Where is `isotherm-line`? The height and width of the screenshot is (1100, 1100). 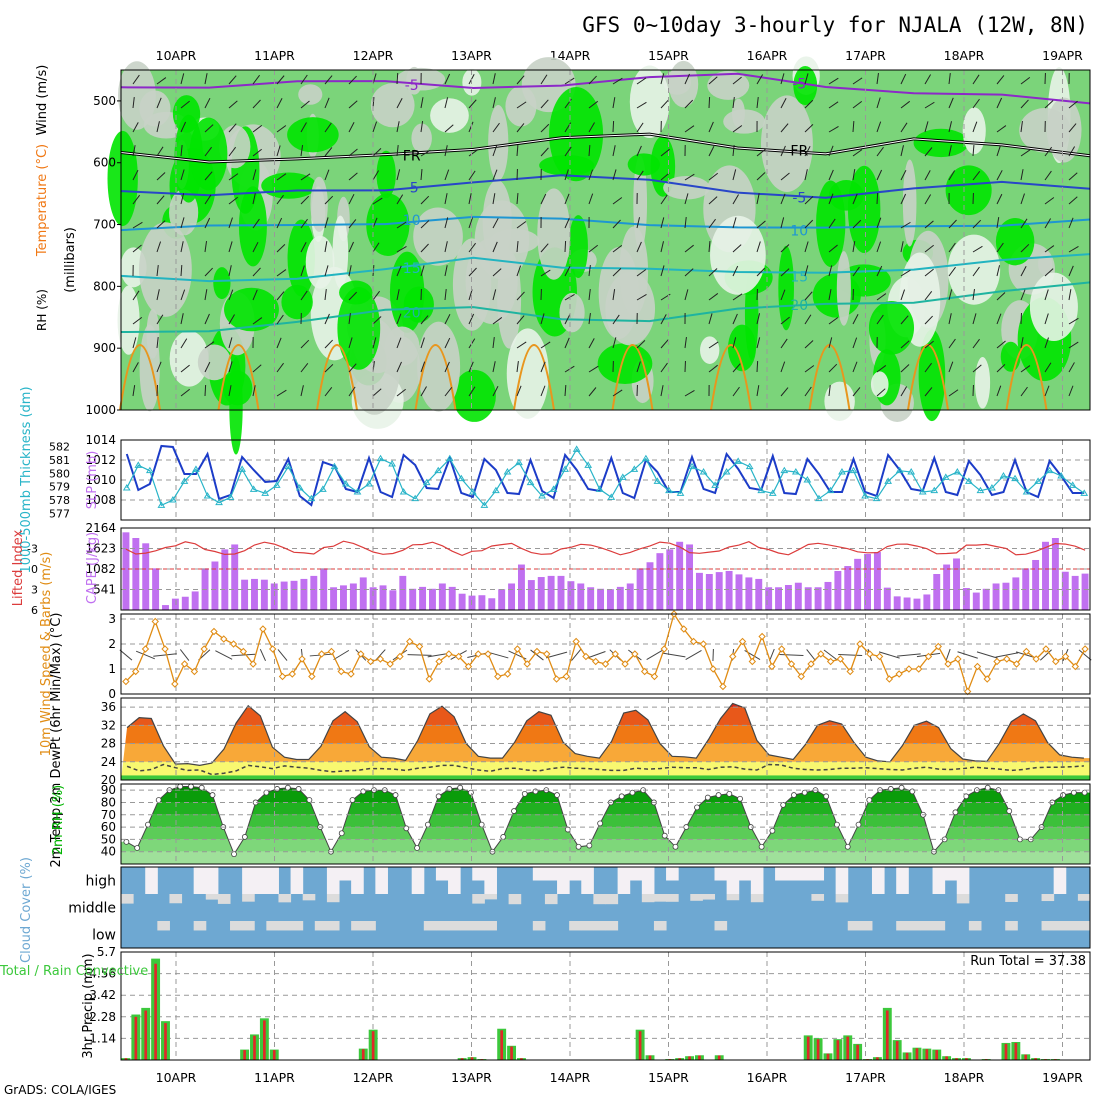
isotherm-line is located at coordinates (605, 186).